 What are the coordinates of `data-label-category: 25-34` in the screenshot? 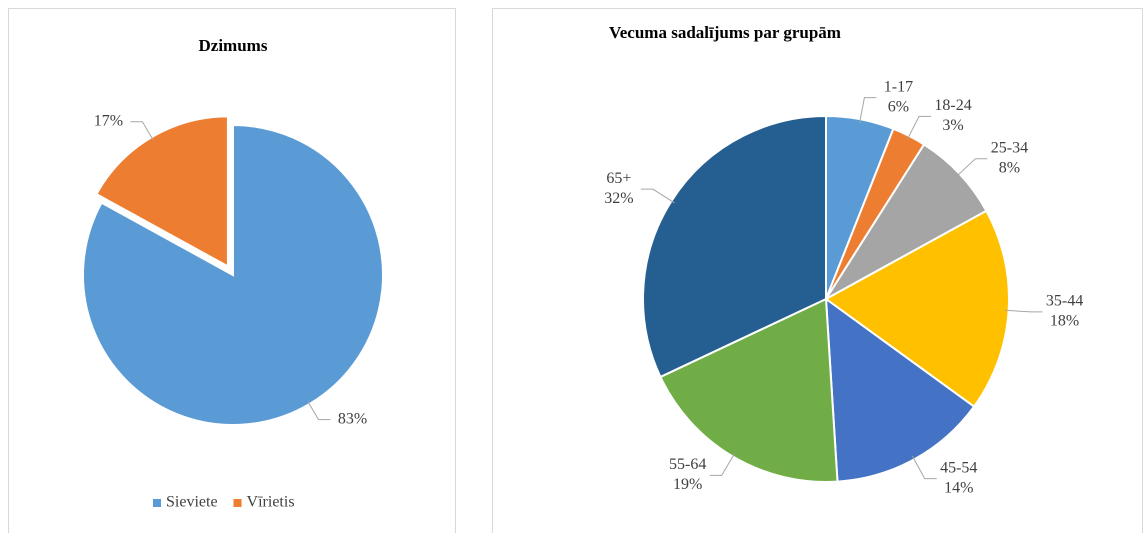 It's located at (1009, 147).